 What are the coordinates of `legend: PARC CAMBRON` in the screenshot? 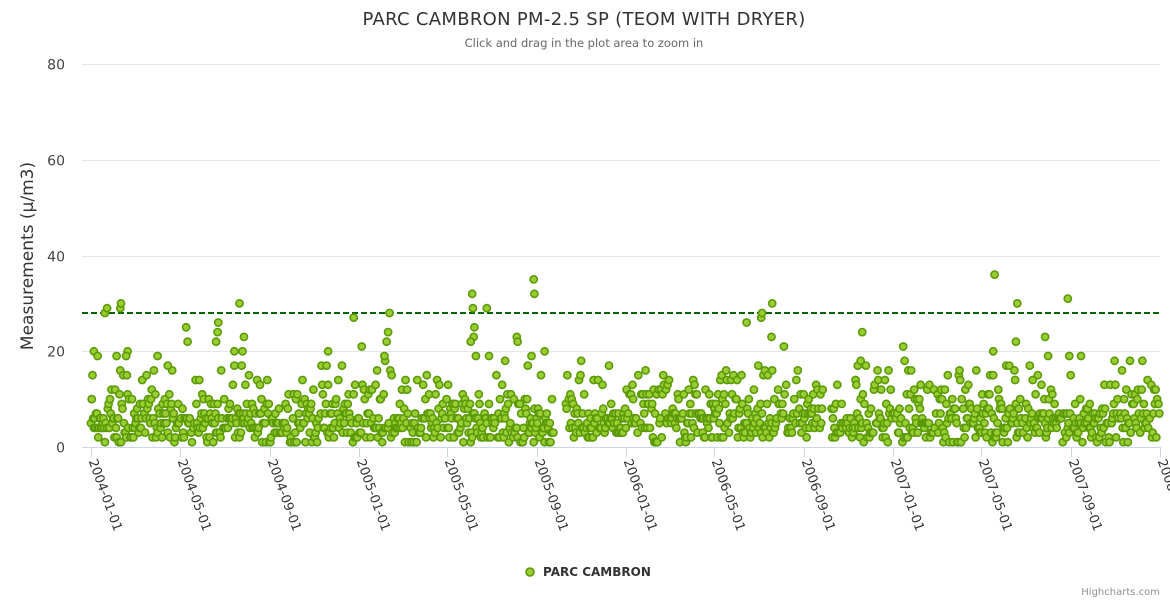 It's located at (588, 572).